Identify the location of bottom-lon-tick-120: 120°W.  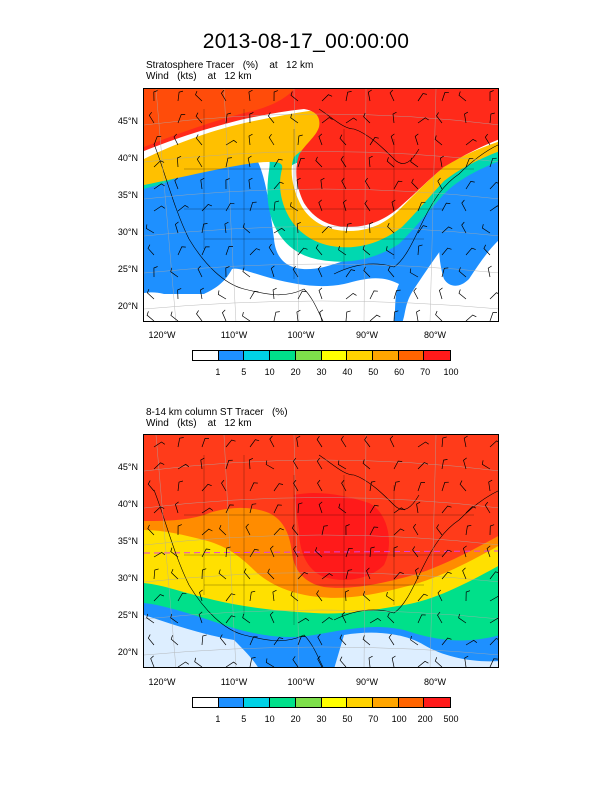
(162, 682).